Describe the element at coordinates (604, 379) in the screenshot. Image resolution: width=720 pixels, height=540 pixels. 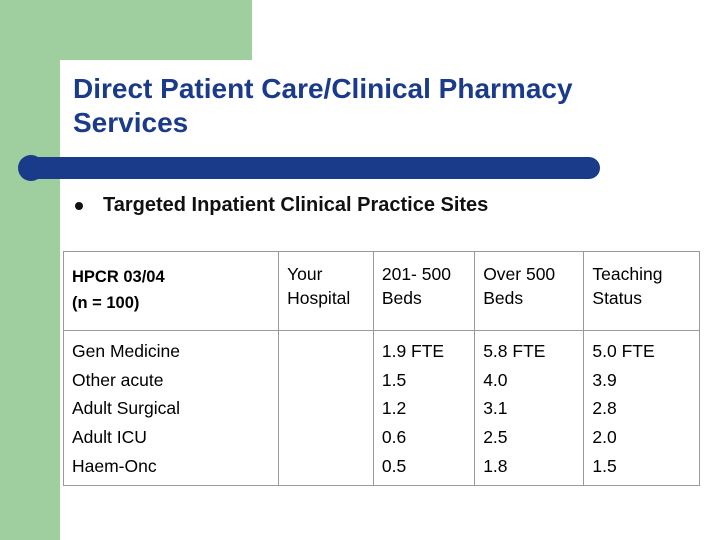
I see `teaching-value: 3.9` at that location.